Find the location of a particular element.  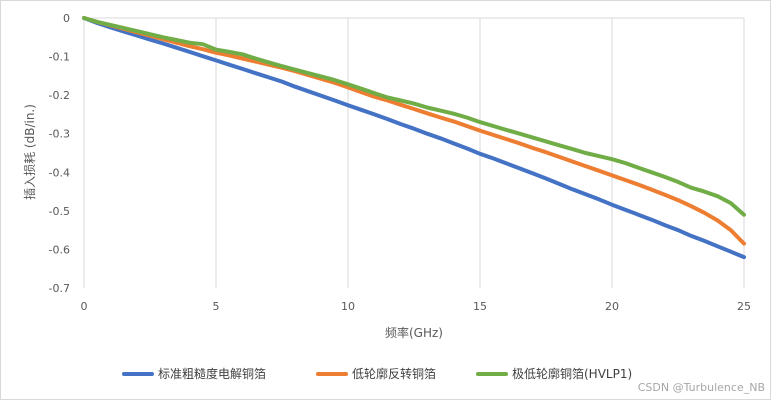

y-tick-label: -0.5 is located at coordinates (59, 211).